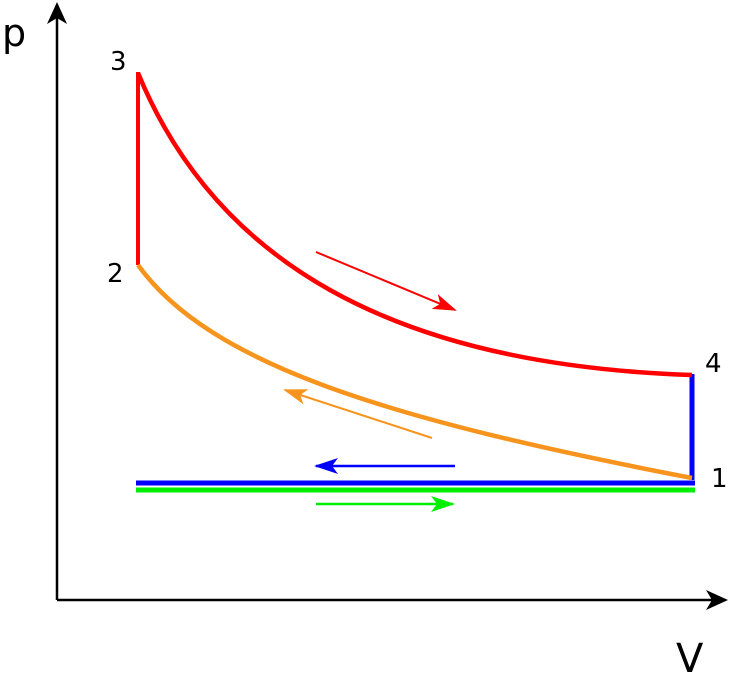 Image resolution: width=730 pixels, height=692 pixels. I want to click on point-3-label: 3, so click(118, 62).